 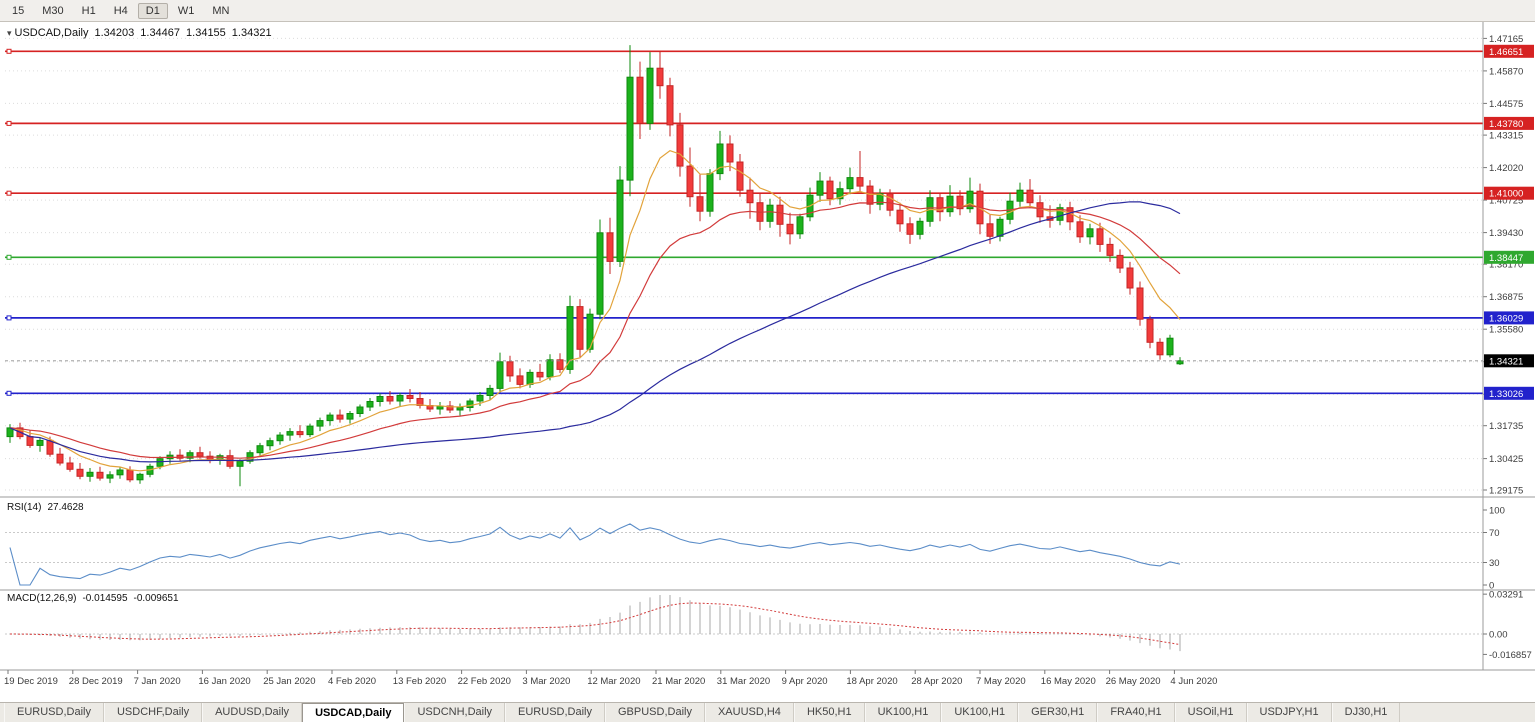 What do you see at coordinates (1506, 318) in the screenshot?
I see `svg-text: 1.36029` at bounding box center [1506, 318].